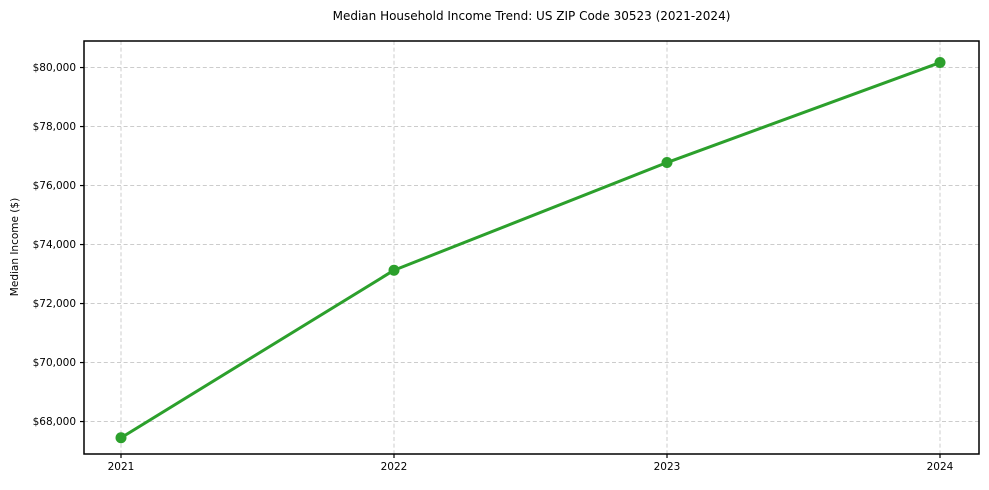  What do you see at coordinates (54, 68) in the screenshot?
I see `y-tick-label: $80,000` at bounding box center [54, 68].